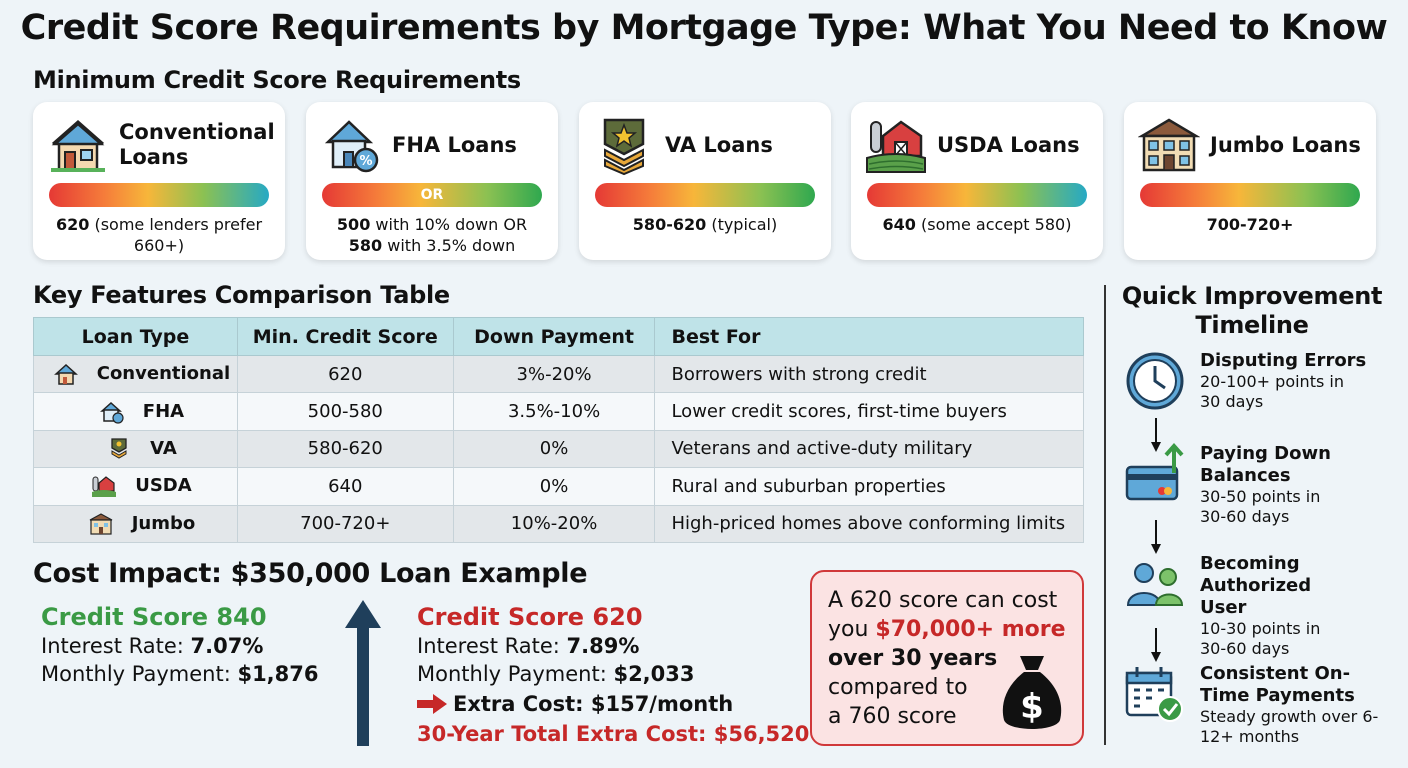 This screenshot has width=1408, height=768. Describe the element at coordinates (554, 374) in the screenshot. I see `down-payment-cell: 3%-20%` at that location.